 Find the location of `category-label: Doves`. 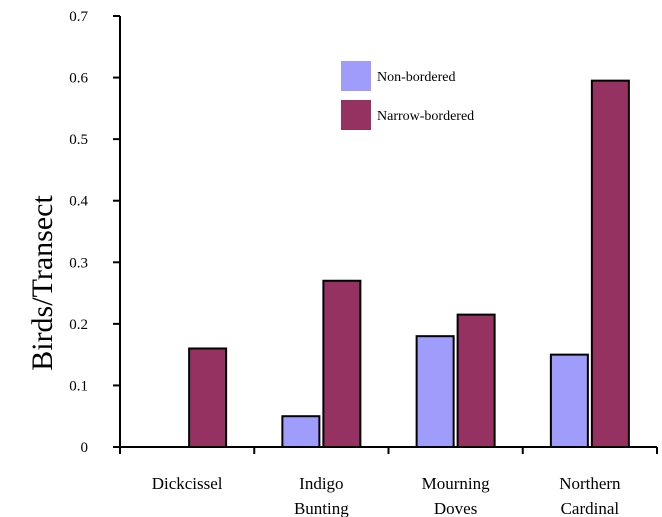

category-label: Doves is located at coordinates (455, 508).